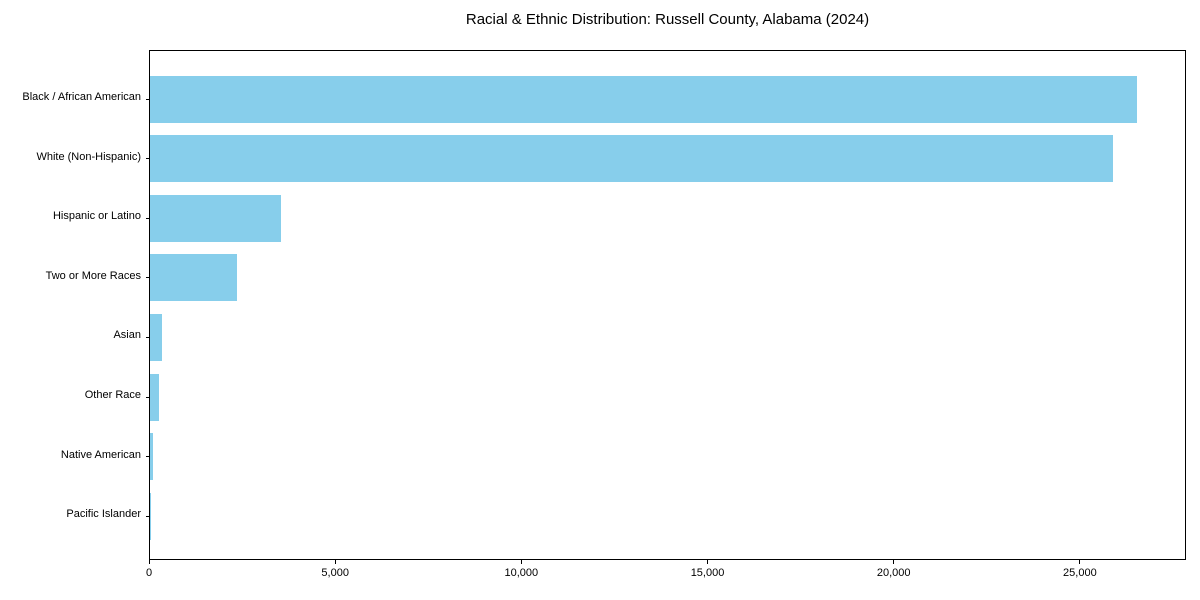 The height and width of the screenshot is (600, 1200). Describe the element at coordinates (112, 395) in the screenshot. I see `y-tick-label: Other Race` at that location.